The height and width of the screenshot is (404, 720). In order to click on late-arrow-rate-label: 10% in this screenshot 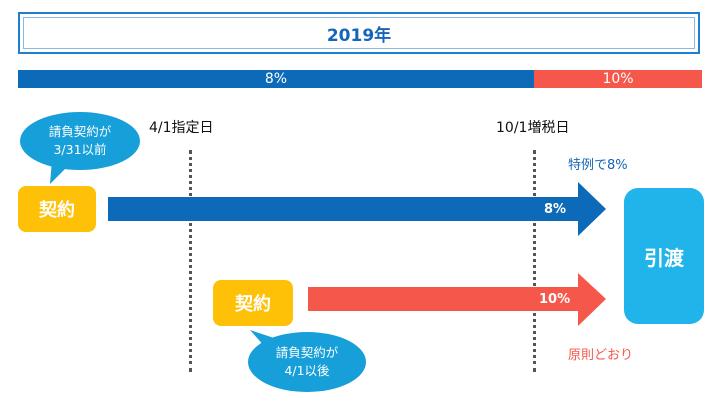, I will do `click(555, 299)`.